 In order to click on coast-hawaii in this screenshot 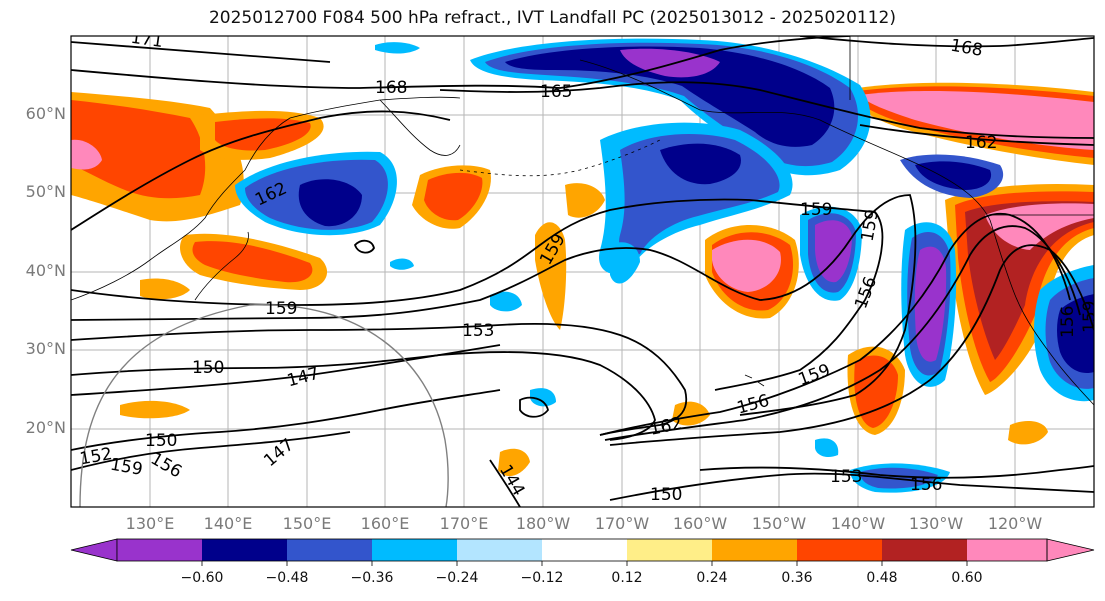, I will do `click(754, 380)`.